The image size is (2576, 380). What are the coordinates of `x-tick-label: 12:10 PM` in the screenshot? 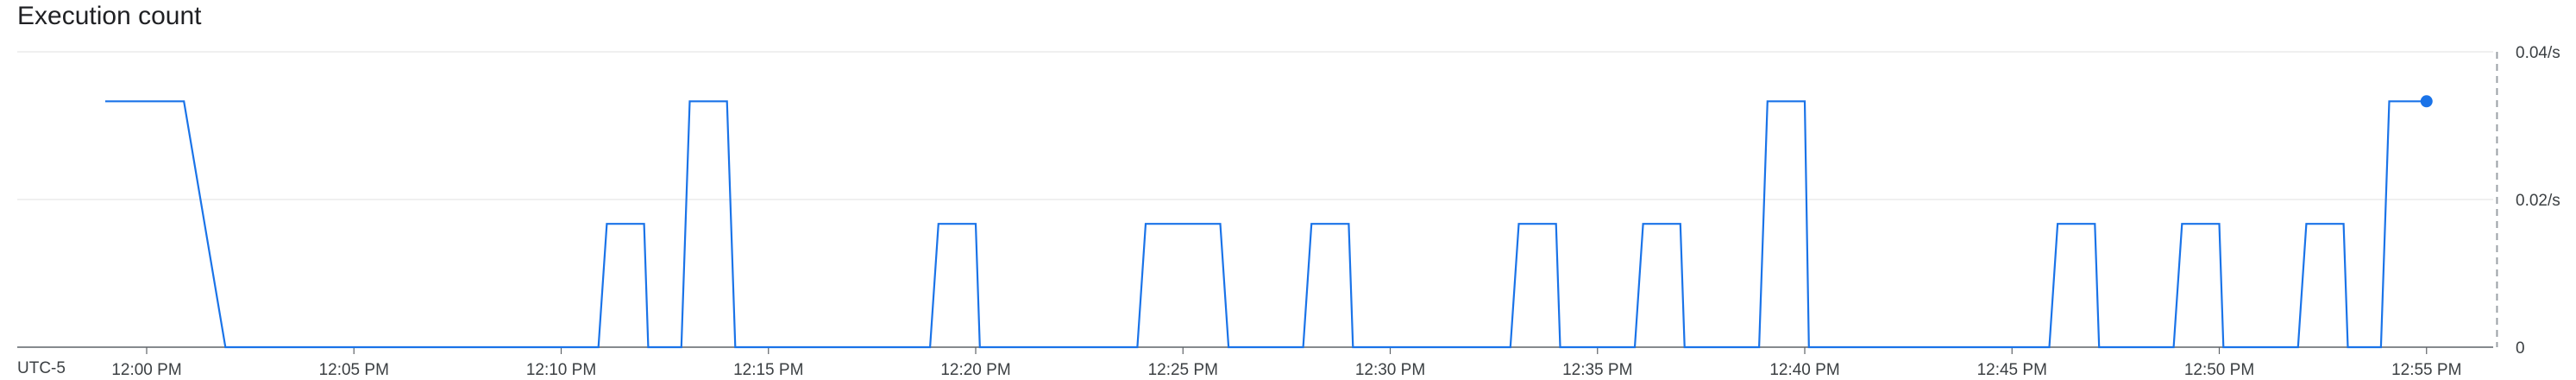 It's located at (561, 370).